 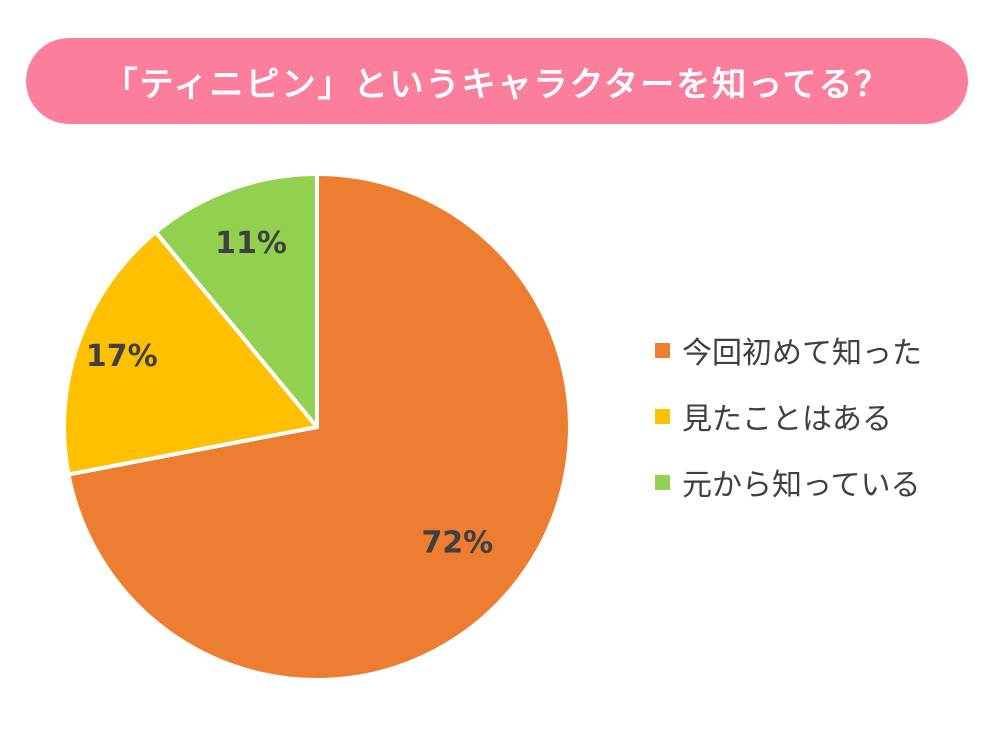 I want to click on slice-value-label: 72%, so click(x=457, y=543).